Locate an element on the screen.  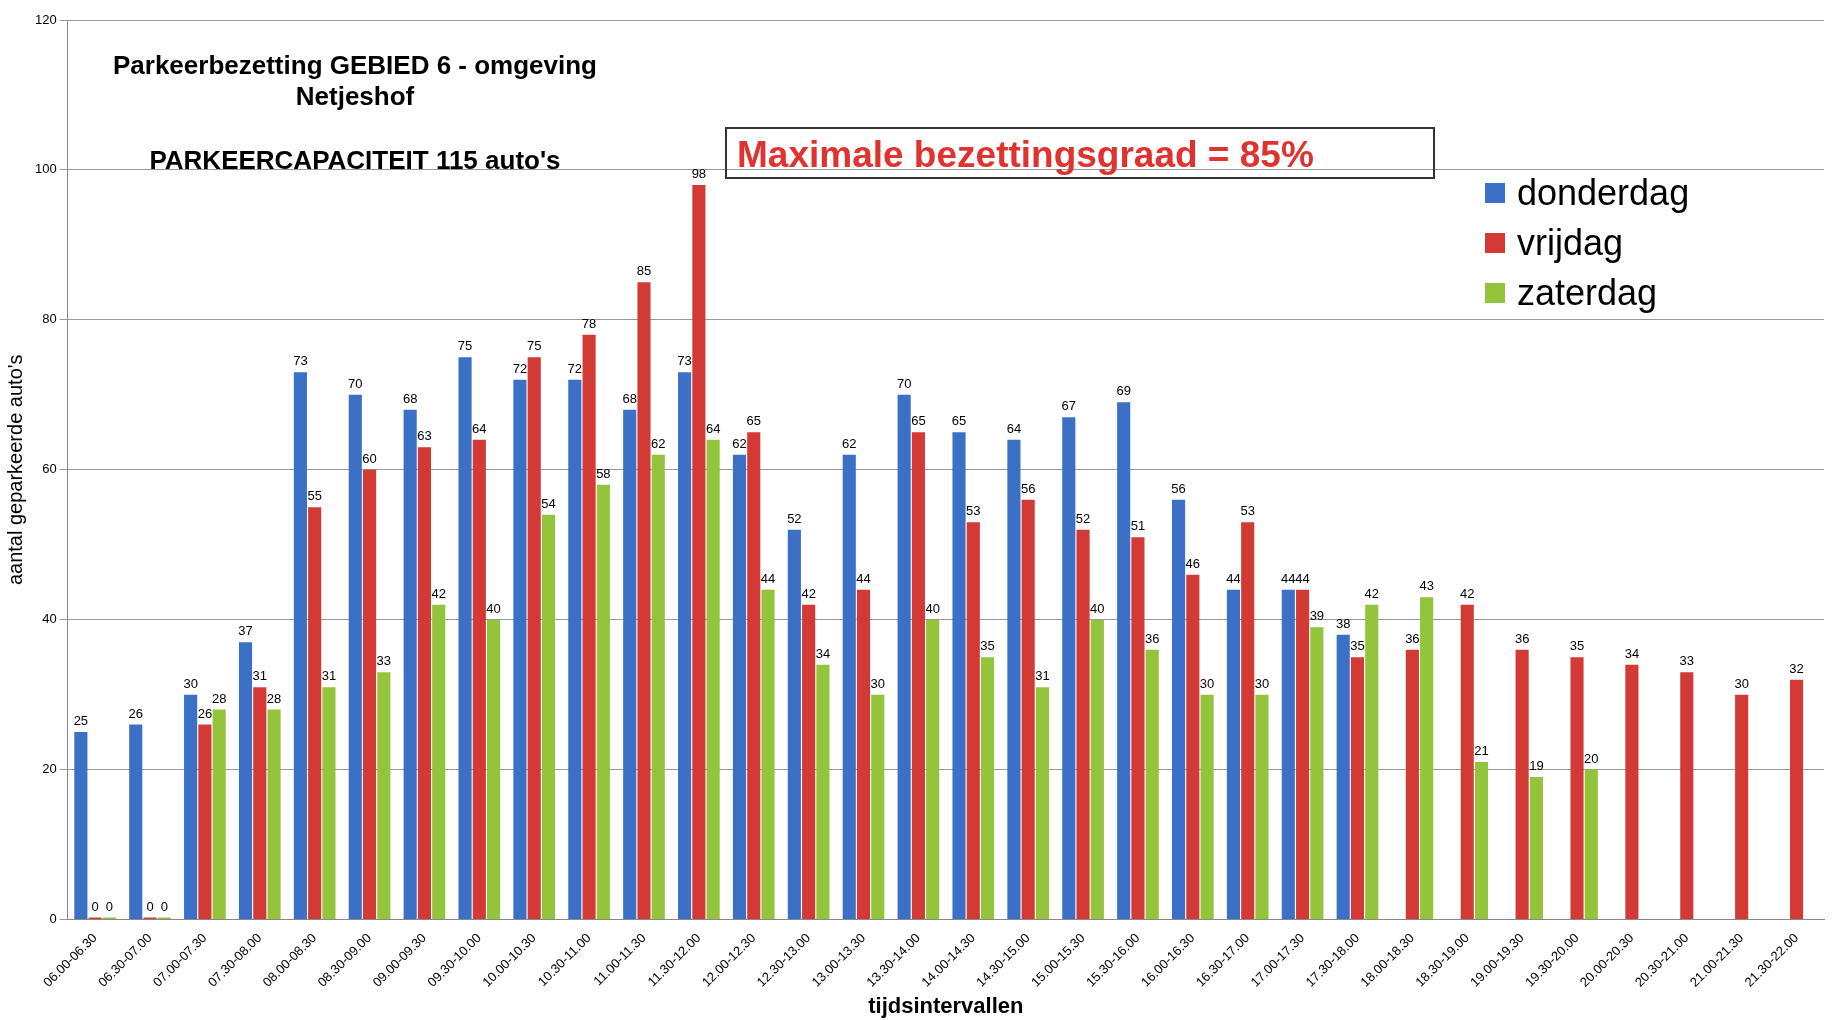
y-tick-label: 100 is located at coordinates (45, 169).